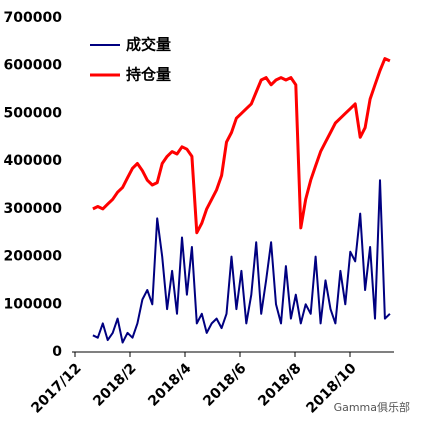 The image size is (425, 427). What do you see at coordinates (148, 75) in the screenshot?
I see `legend-label: 持仓量` at bounding box center [148, 75].